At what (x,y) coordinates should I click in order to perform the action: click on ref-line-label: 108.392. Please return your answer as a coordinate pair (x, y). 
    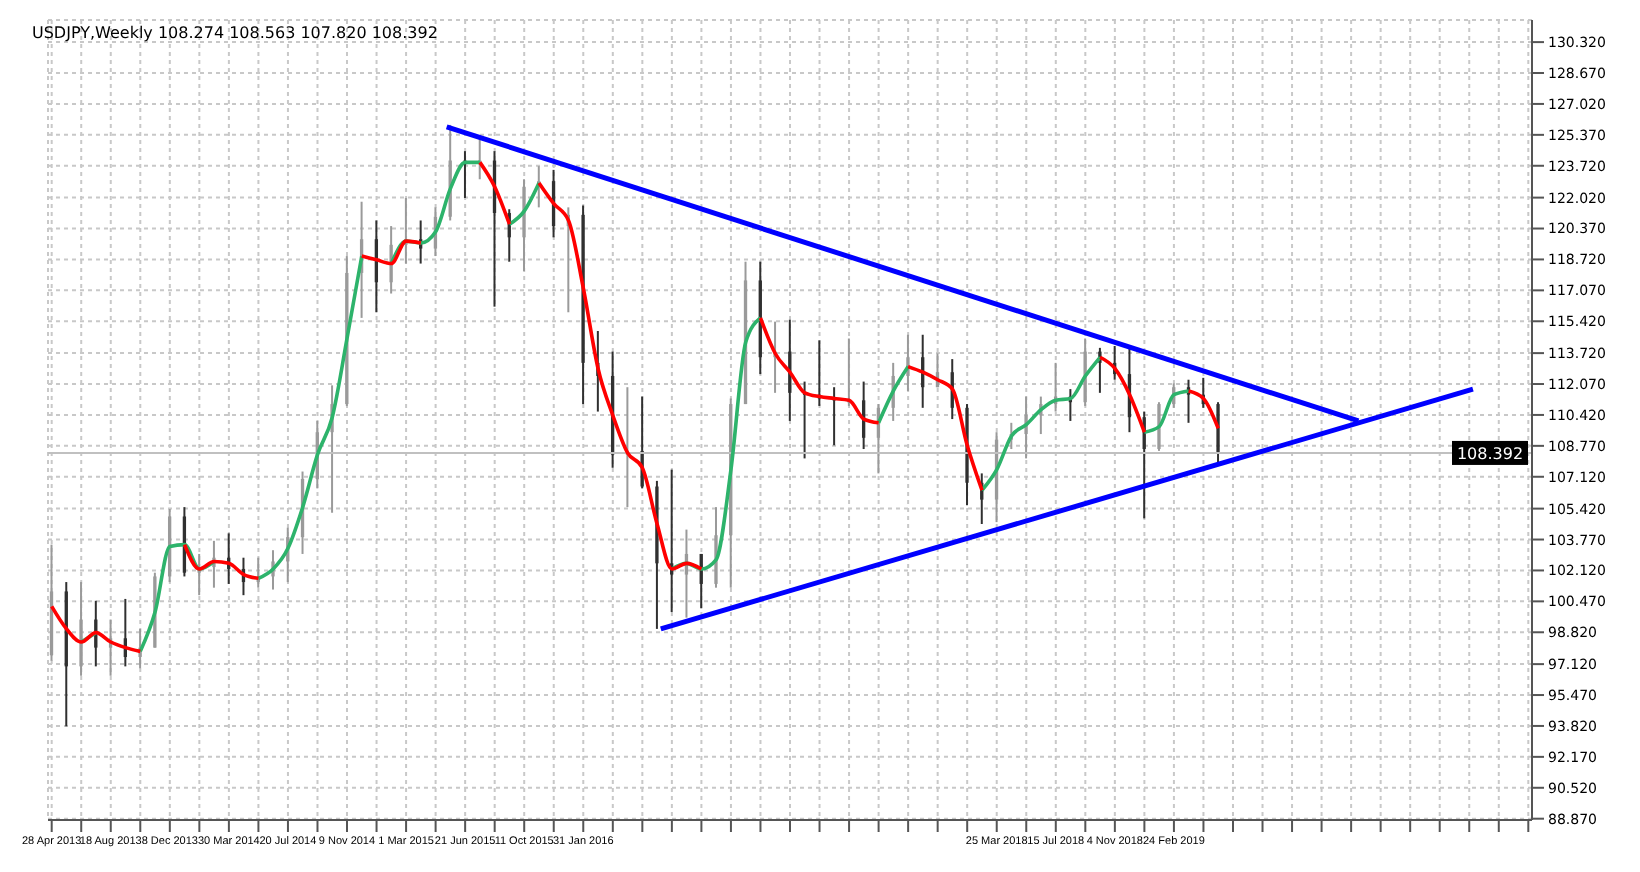
    Looking at the image, I should click on (1490, 453).